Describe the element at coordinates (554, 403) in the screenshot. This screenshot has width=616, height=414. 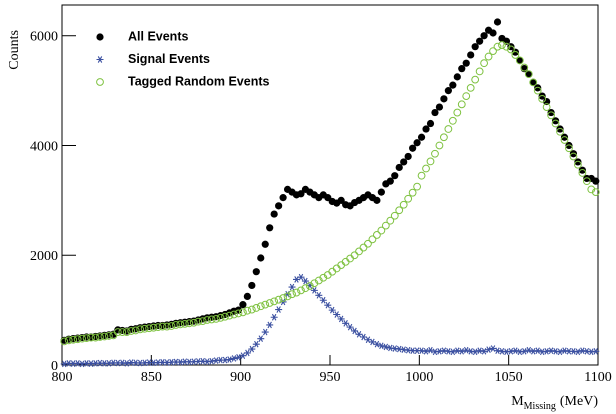
I see `x-axis-label: MMissing (MeV)` at that location.